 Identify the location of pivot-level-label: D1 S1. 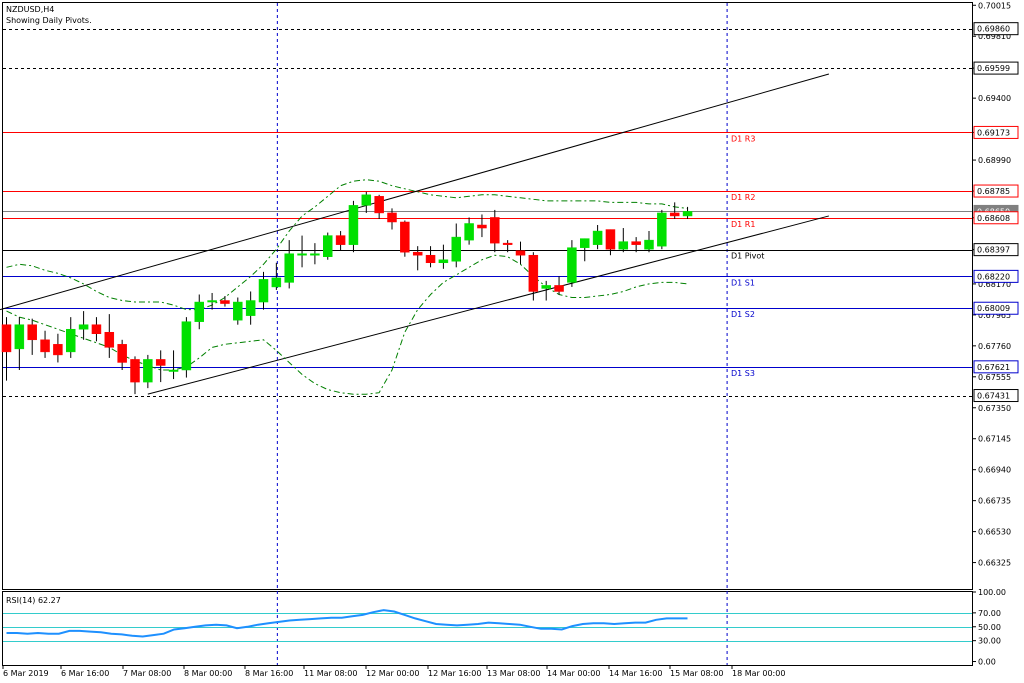
(743, 282).